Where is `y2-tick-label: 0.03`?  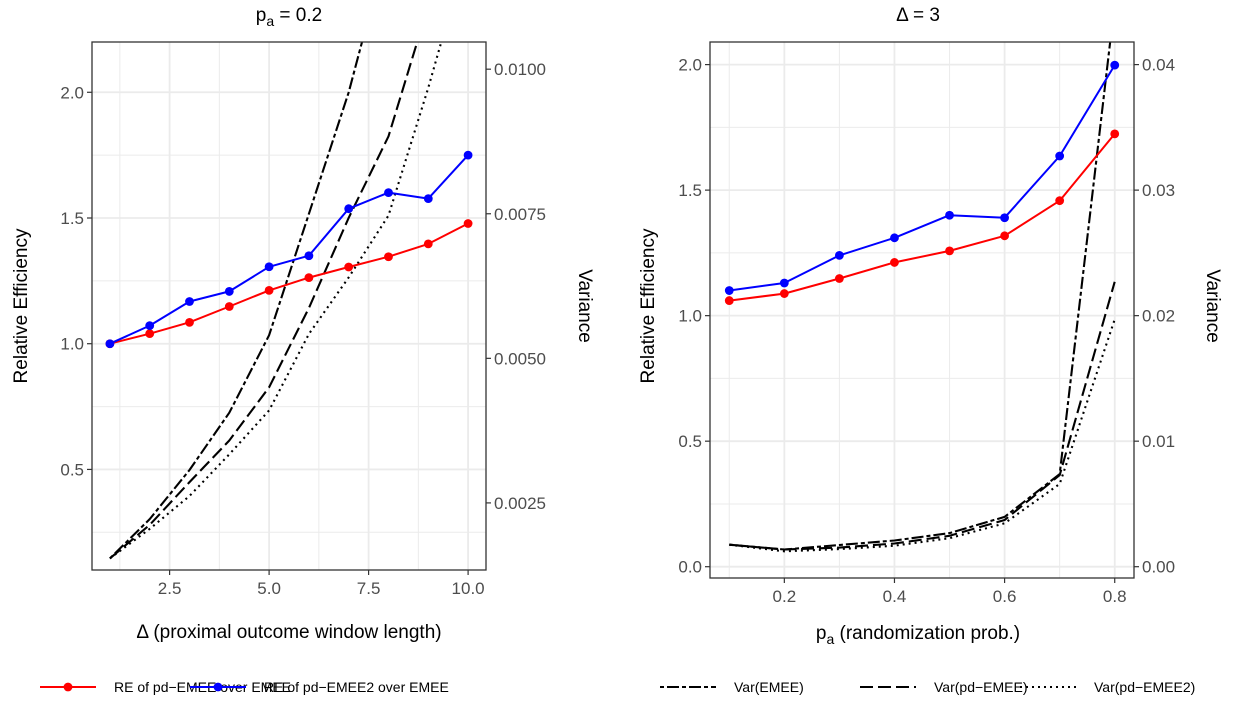
y2-tick-label: 0.03 is located at coordinates (1158, 190).